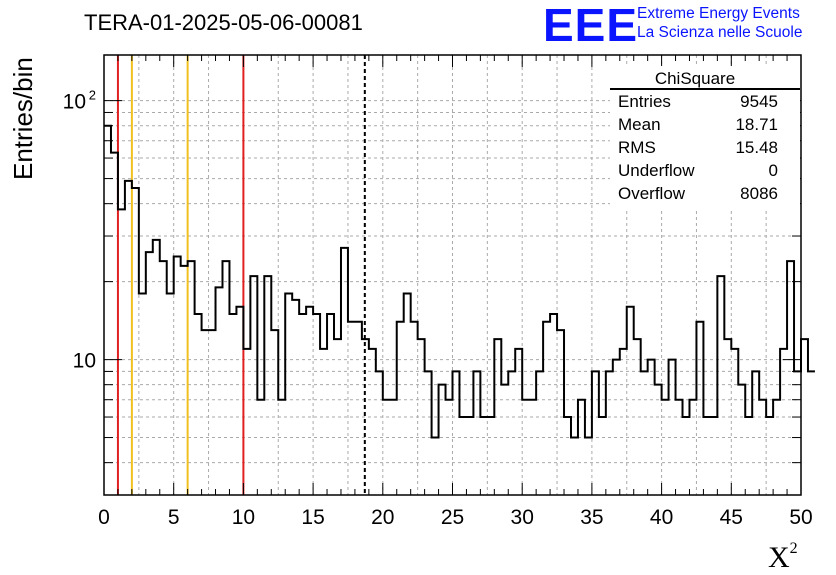 The width and height of the screenshot is (836, 575). I want to click on y-axis-label: Entries/bin, so click(23, 118).